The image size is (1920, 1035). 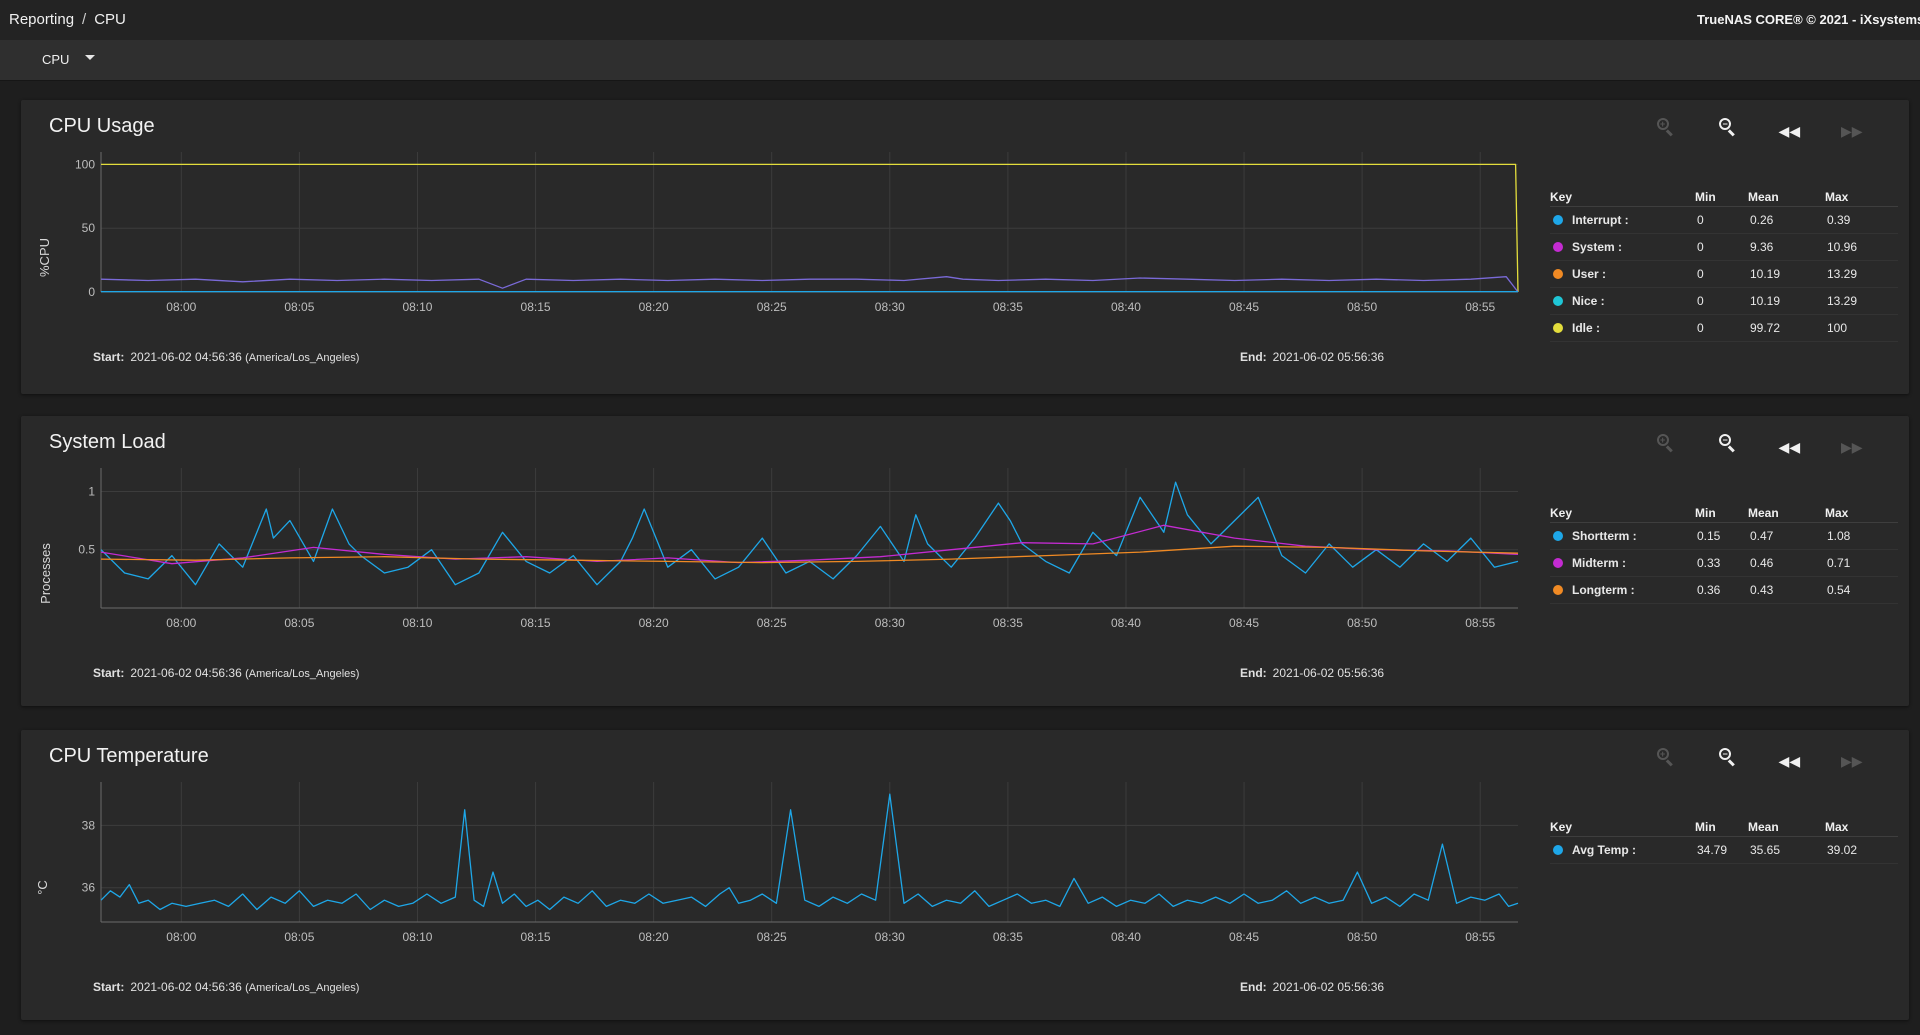 What do you see at coordinates (1709, 590) in the screenshot?
I see `legend-min-value: 0.36` at bounding box center [1709, 590].